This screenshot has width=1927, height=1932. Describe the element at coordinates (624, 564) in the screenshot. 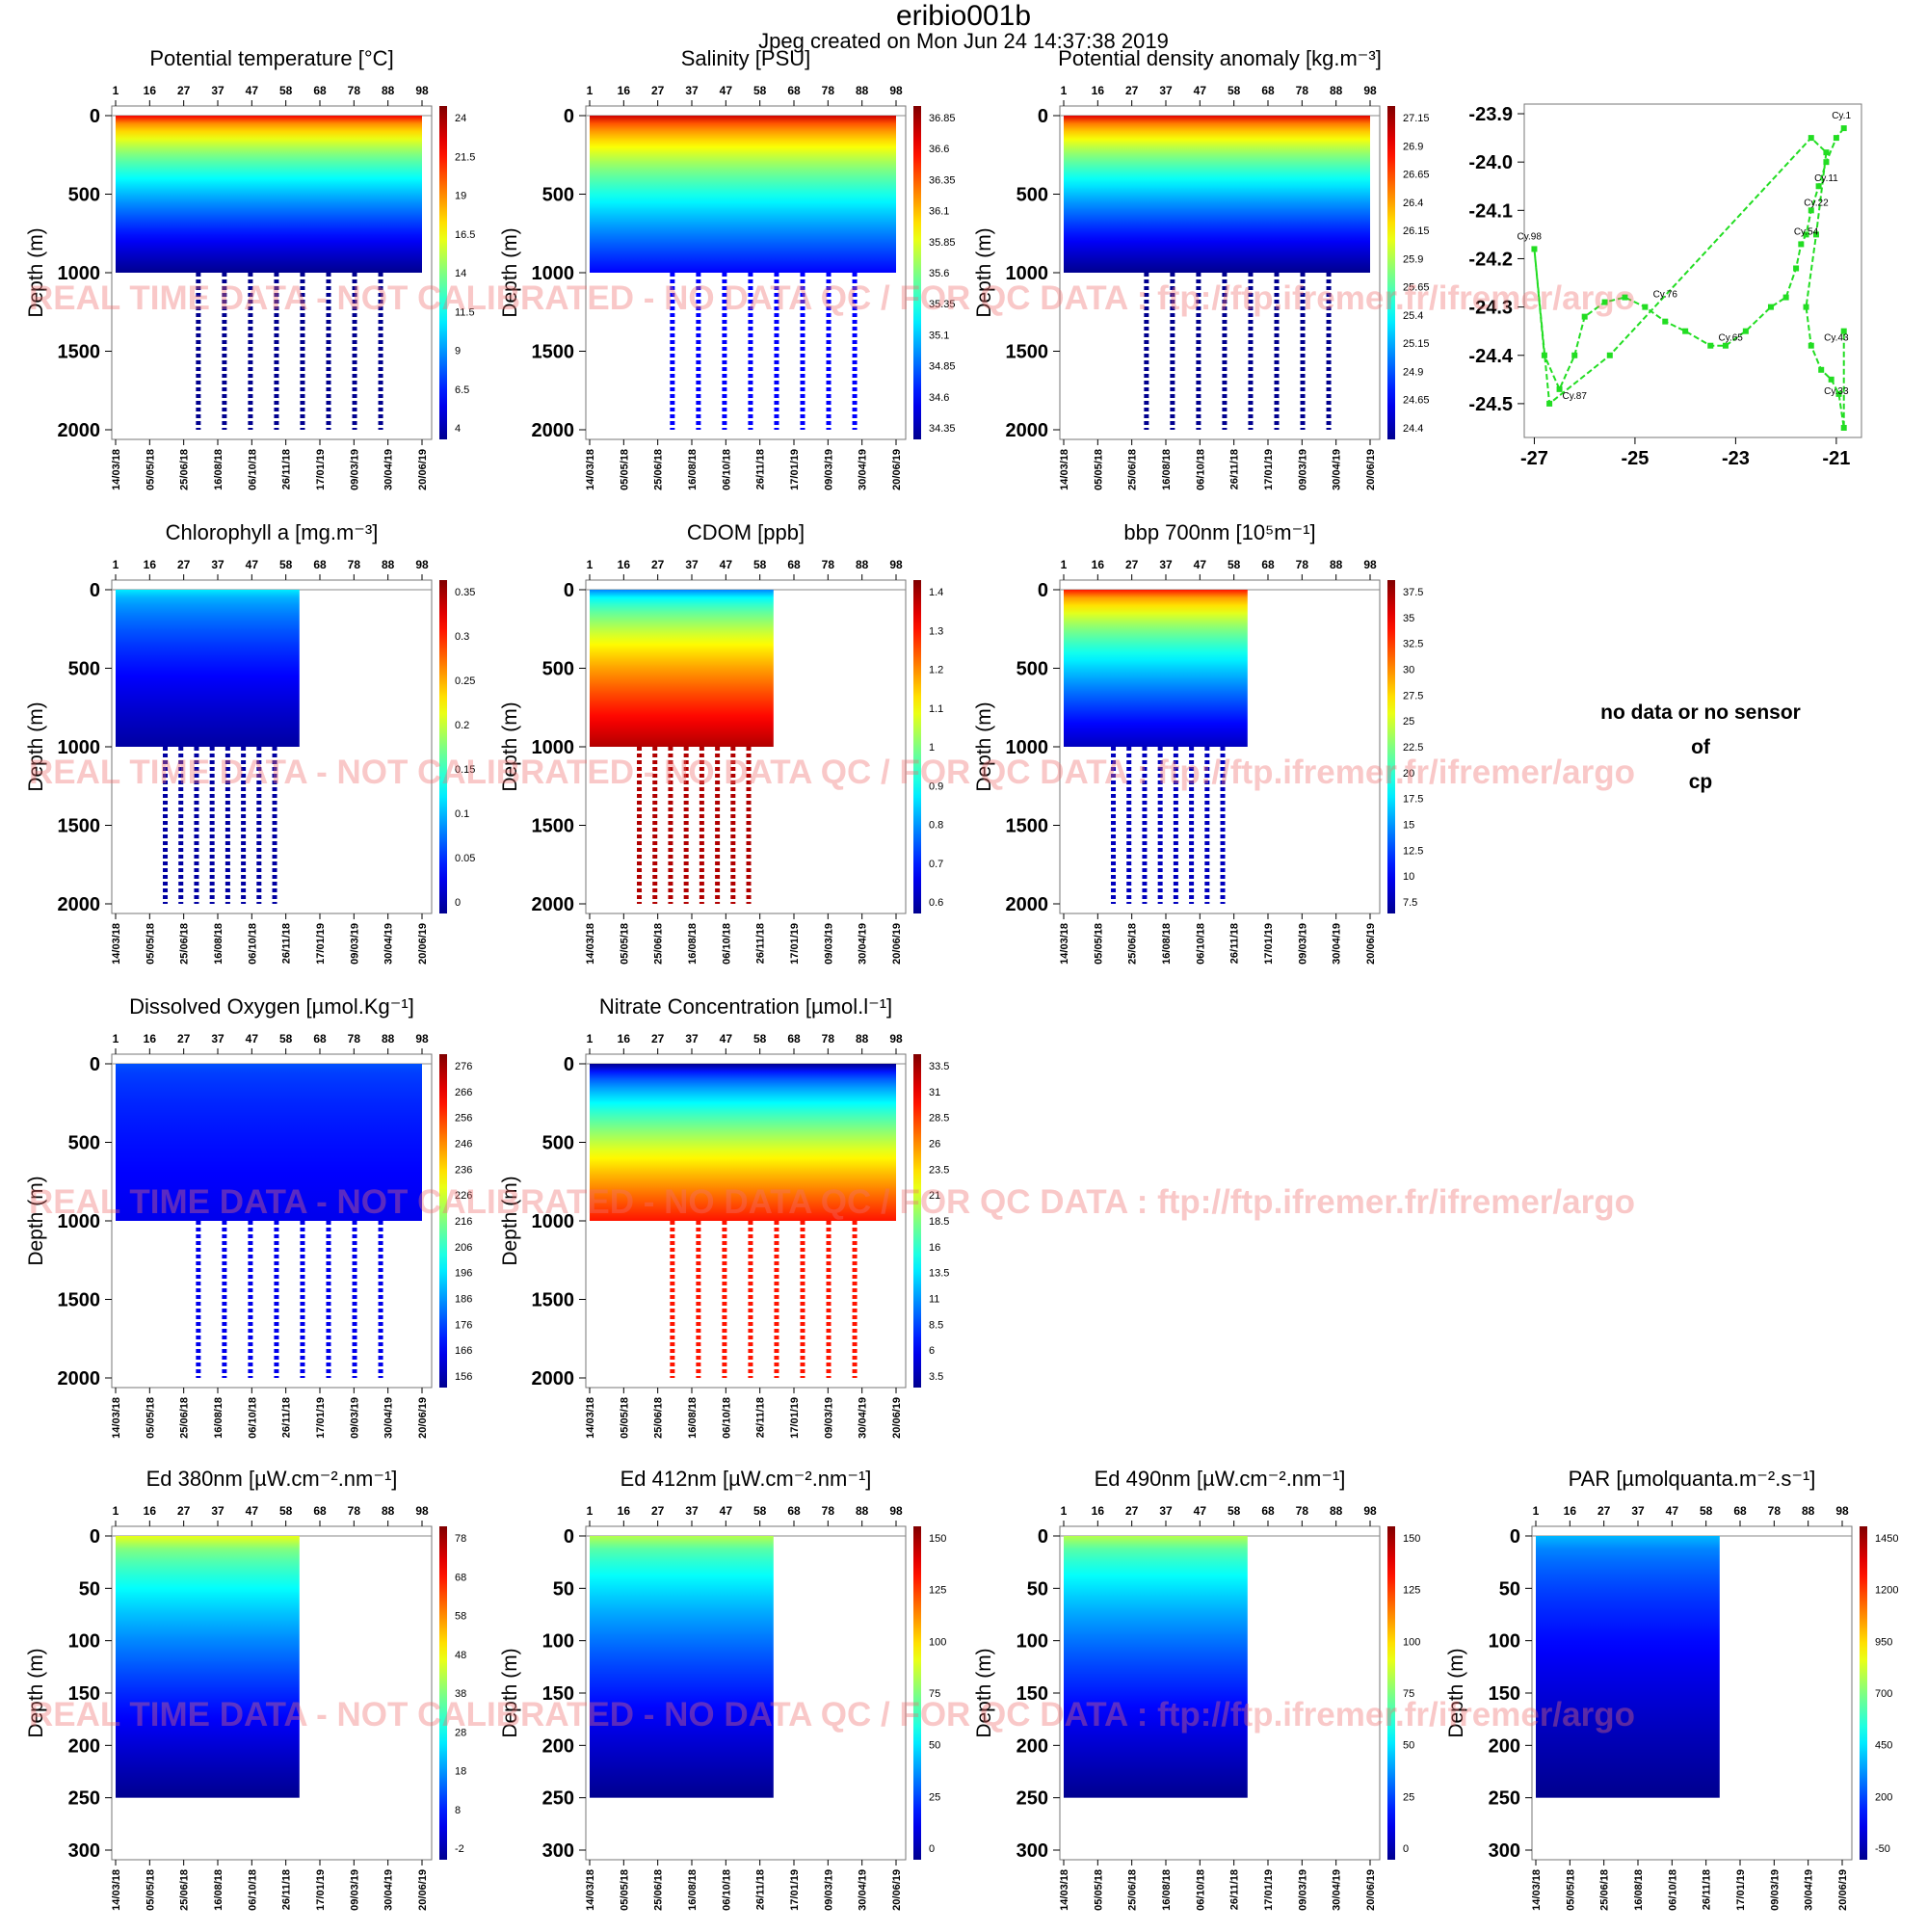

I see `cycle-tick-label: 16` at that location.